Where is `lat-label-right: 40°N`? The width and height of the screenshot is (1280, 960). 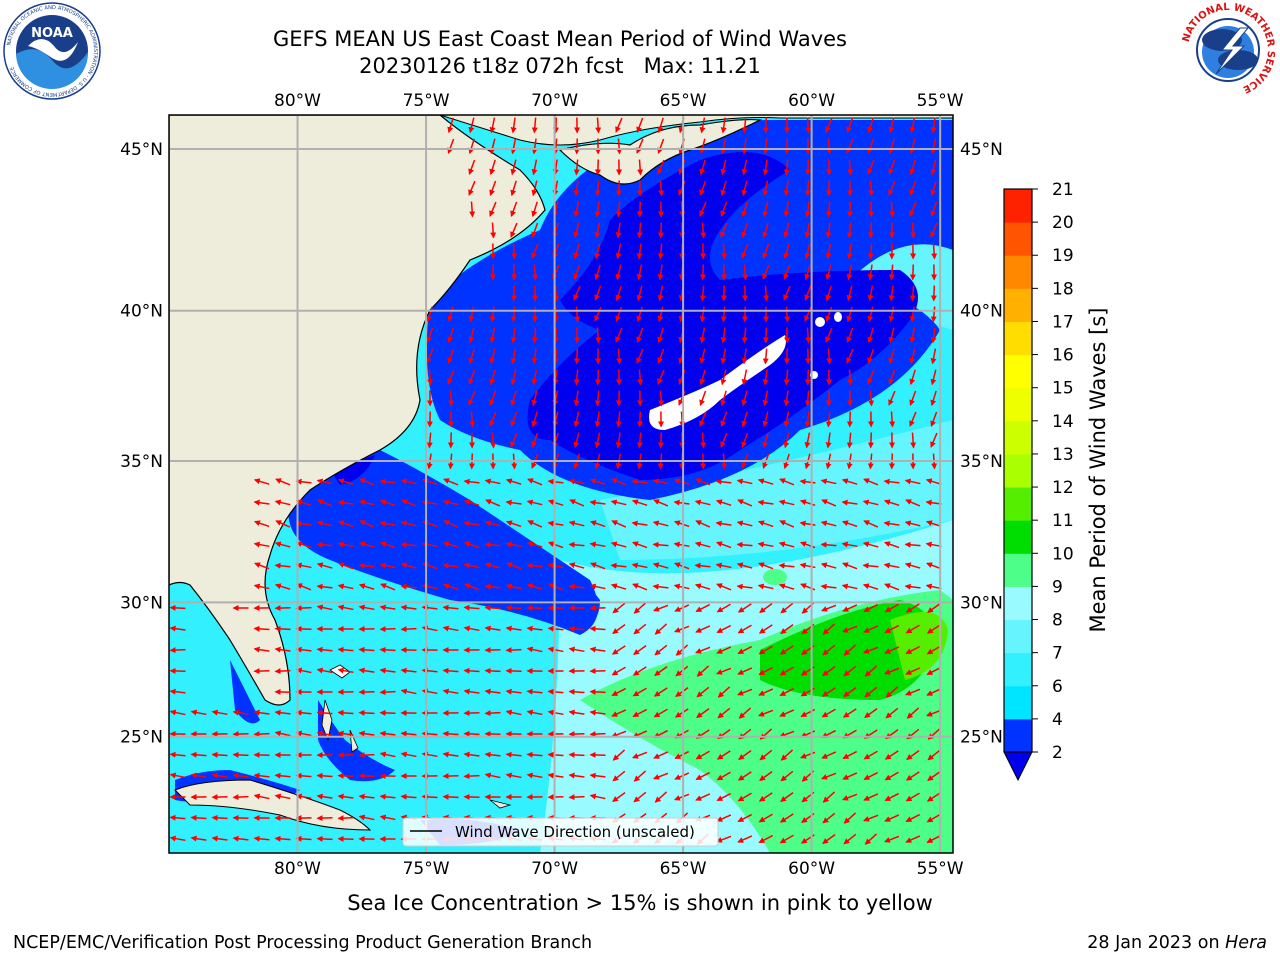 lat-label-right: 40°N is located at coordinates (981, 312).